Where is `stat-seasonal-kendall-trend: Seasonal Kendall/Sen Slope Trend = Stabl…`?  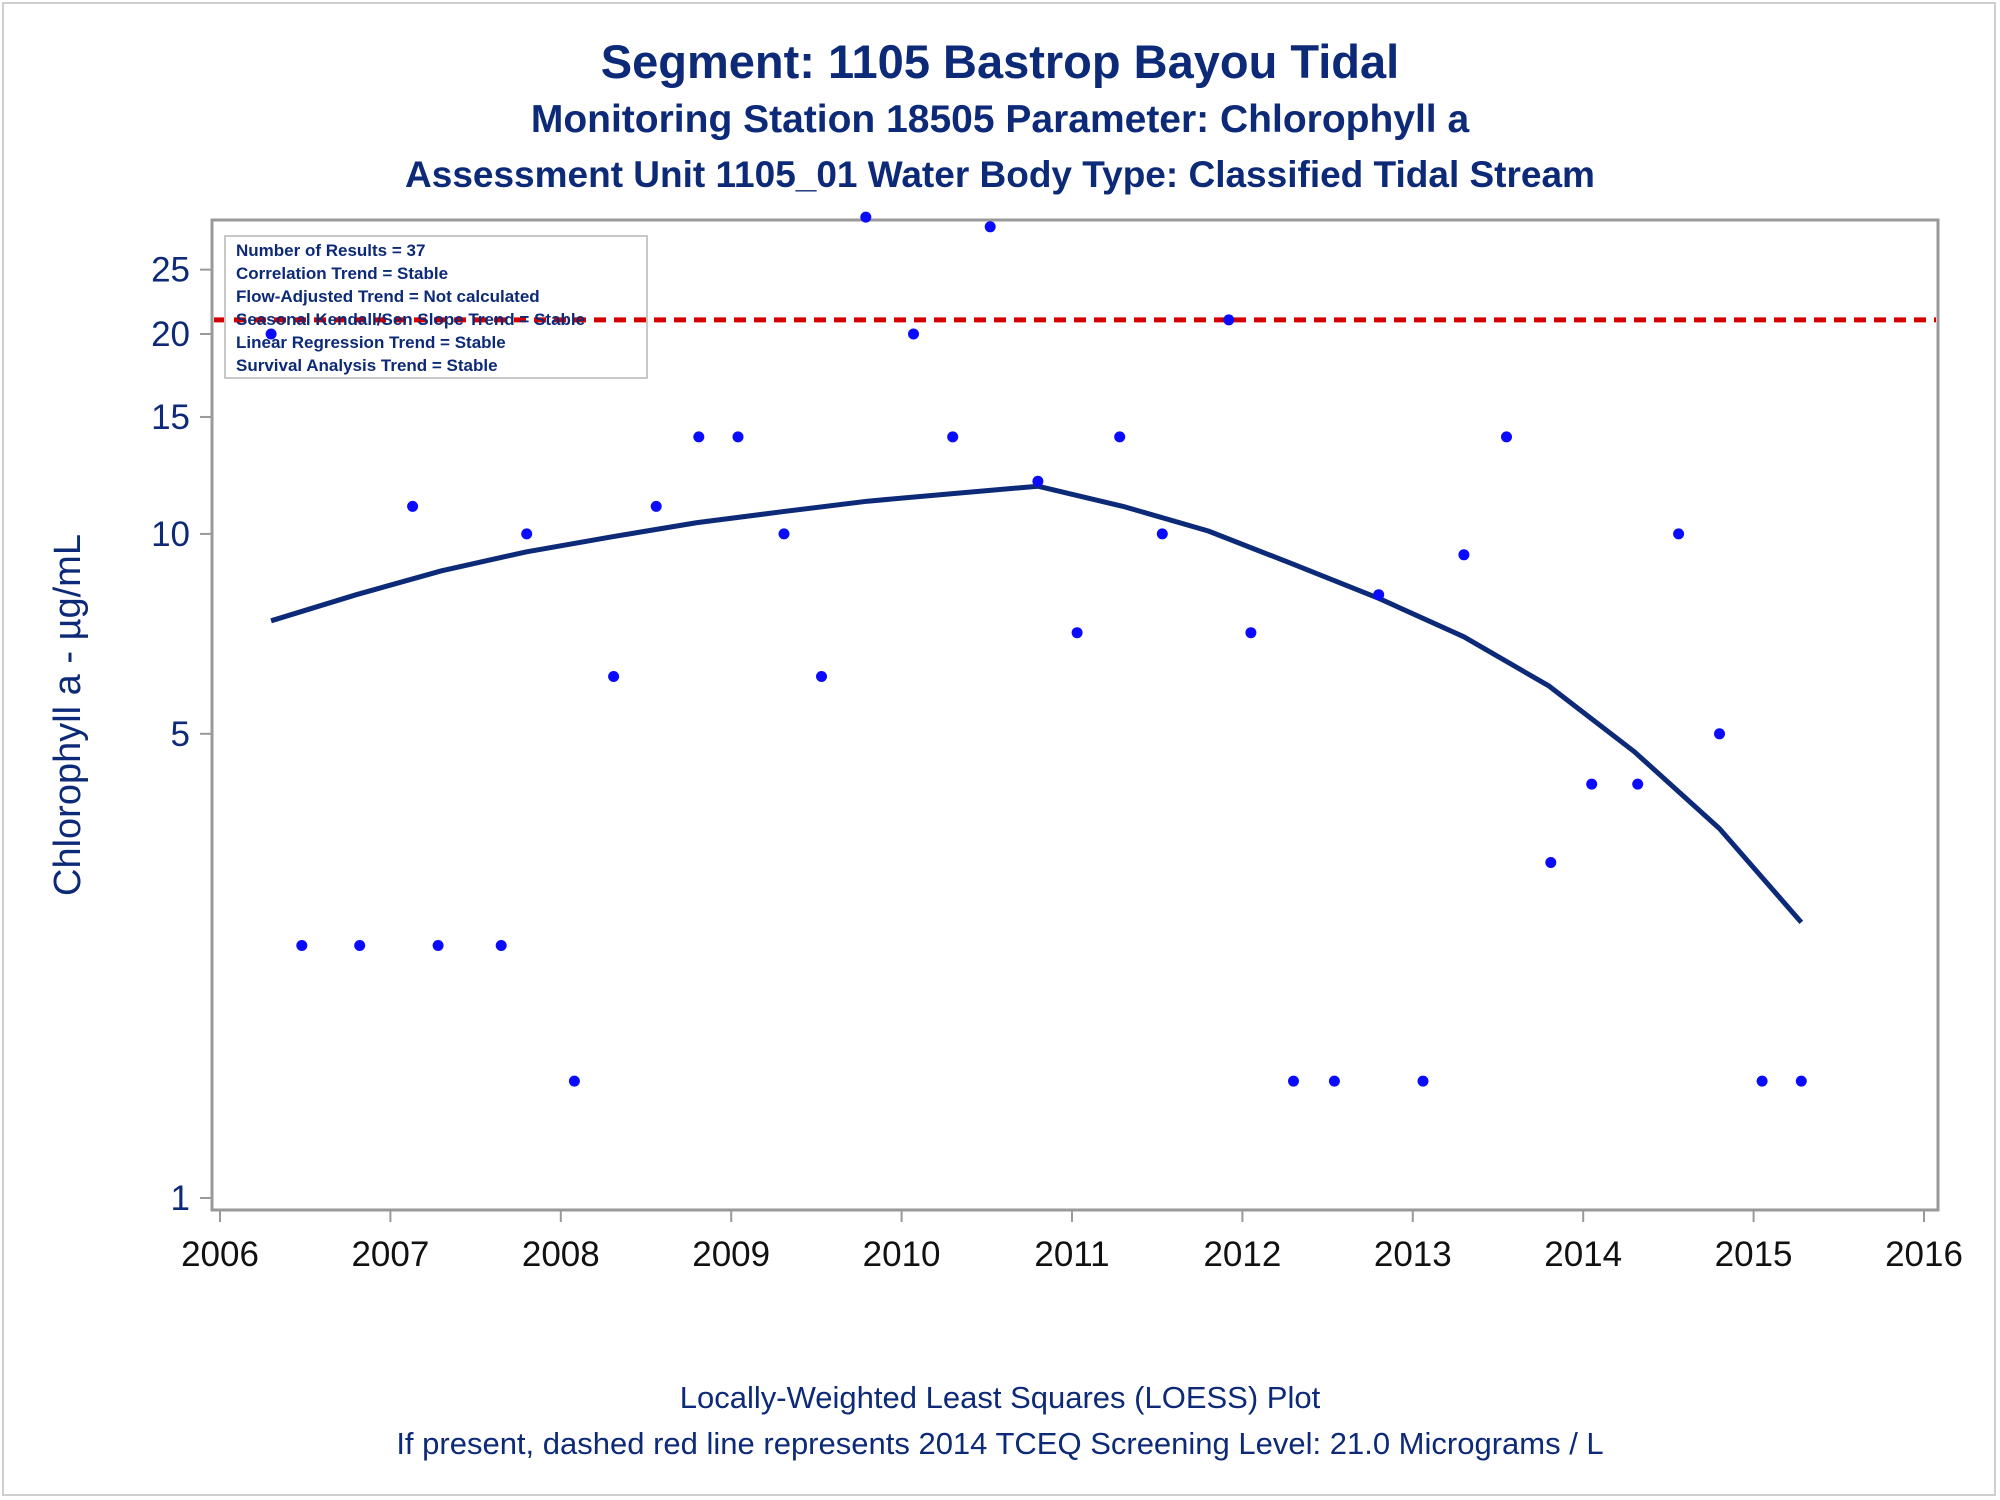
stat-seasonal-kendall-trend: Seasonal Kendall/Sen Slope Trend = Stabl… is located at coordinates (410, 319).